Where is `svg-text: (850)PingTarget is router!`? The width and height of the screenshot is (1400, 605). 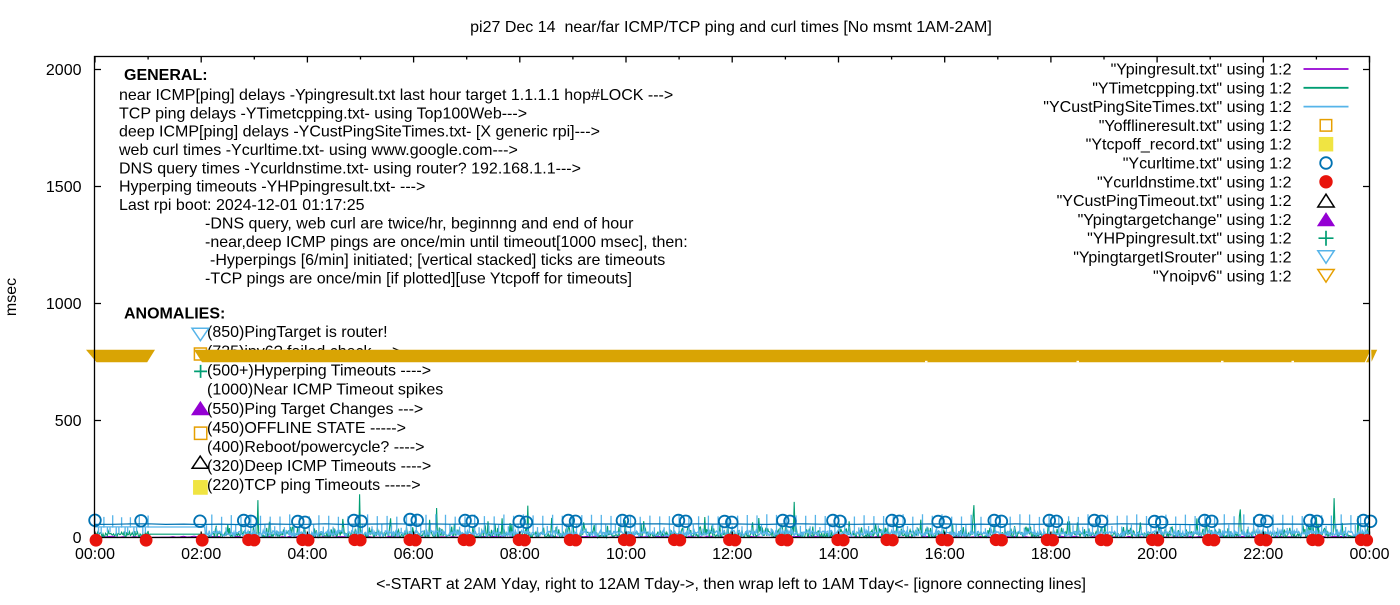
svg-text: (850)PingTarget is router! is located at coordinates (297, 332).